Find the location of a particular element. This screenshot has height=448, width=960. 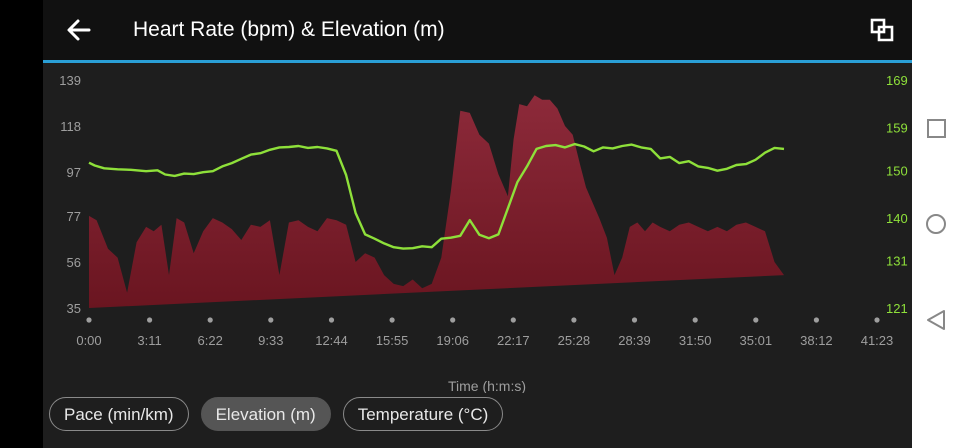

chip-elevation: Elevation (m) is located at coordinates (265, 414).